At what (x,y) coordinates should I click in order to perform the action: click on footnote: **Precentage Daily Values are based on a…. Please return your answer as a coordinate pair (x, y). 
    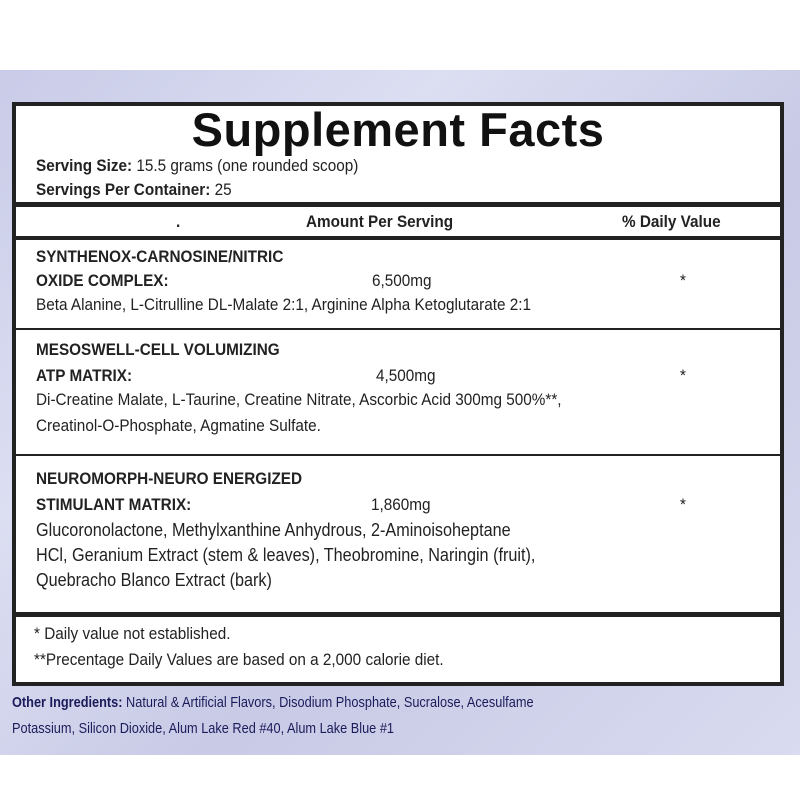
    Looking at the image, I should click on (239, 659).